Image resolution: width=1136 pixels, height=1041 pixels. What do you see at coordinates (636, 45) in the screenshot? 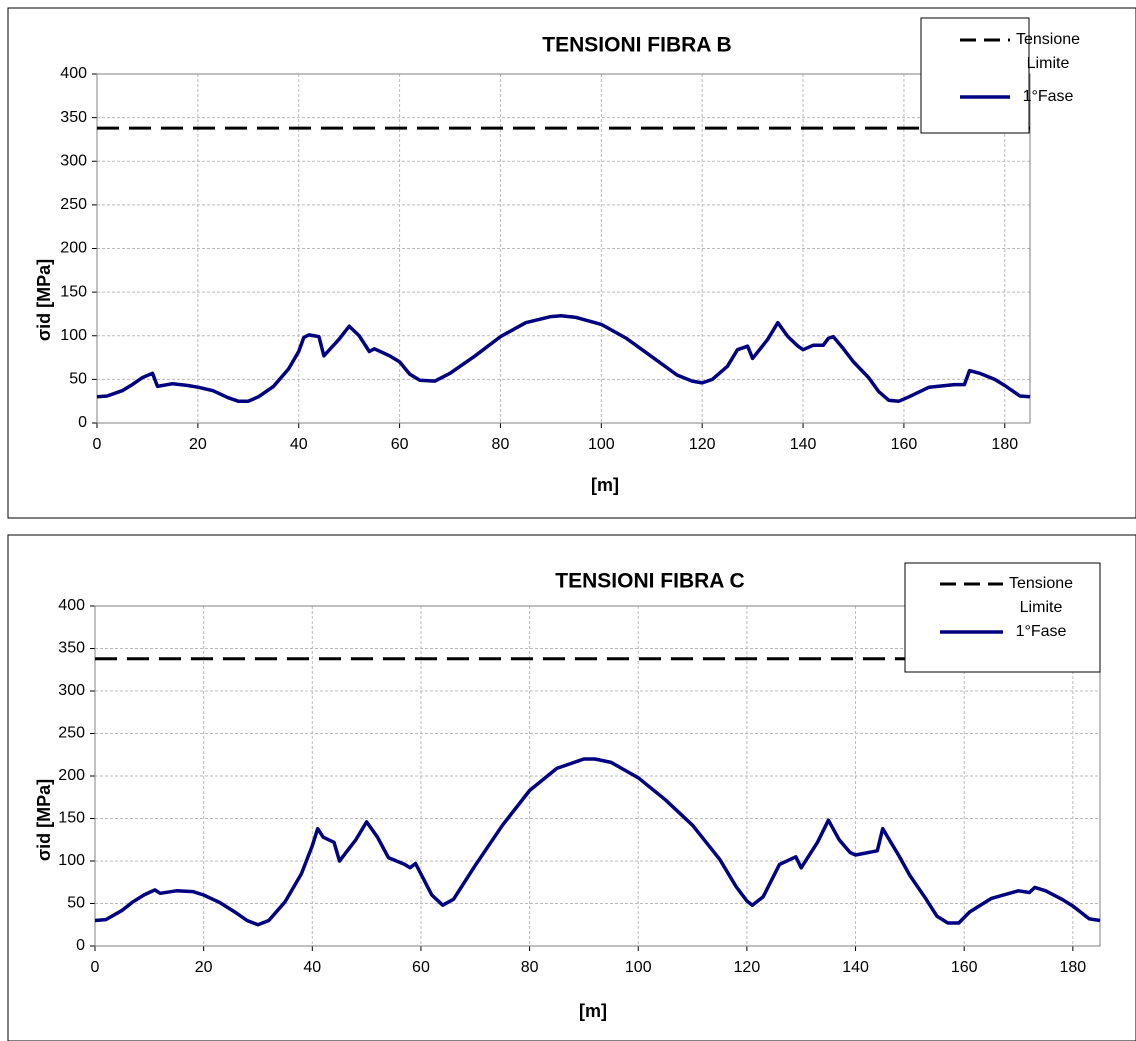
I see `chart-title: TENSIONI FIBRA B` at bounding box center [636, 45].